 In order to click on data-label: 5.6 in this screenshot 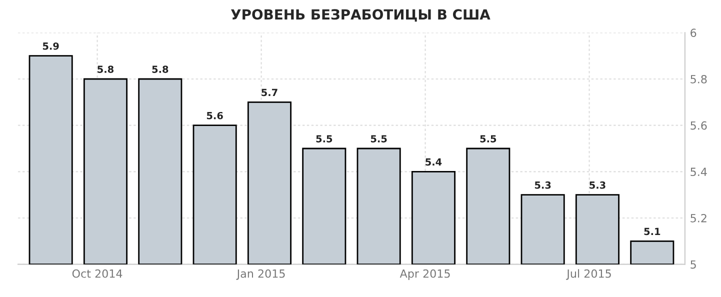, I will do `click(214, 116)`.